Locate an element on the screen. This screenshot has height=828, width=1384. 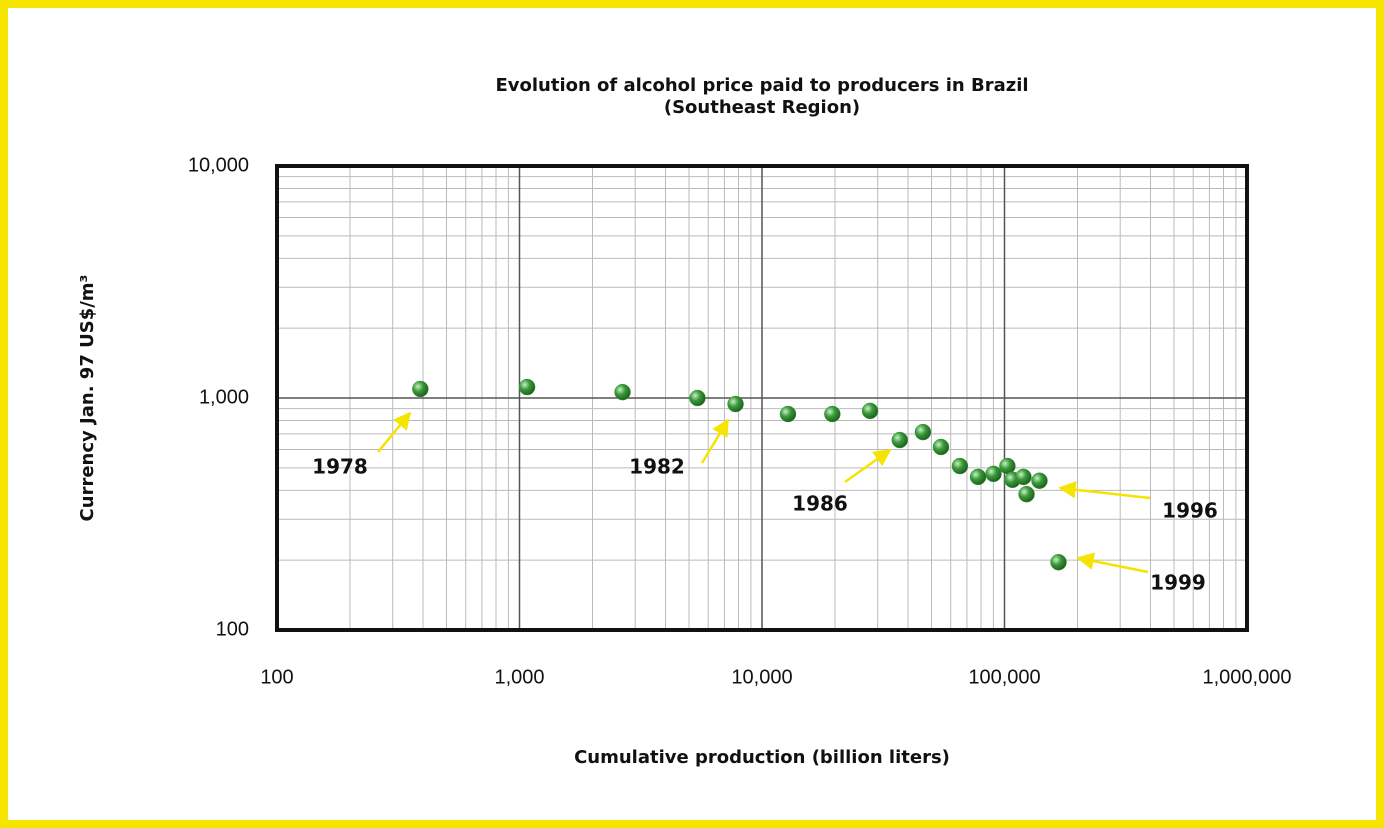
annotation: 1986 is located at coordinates (820, 504).